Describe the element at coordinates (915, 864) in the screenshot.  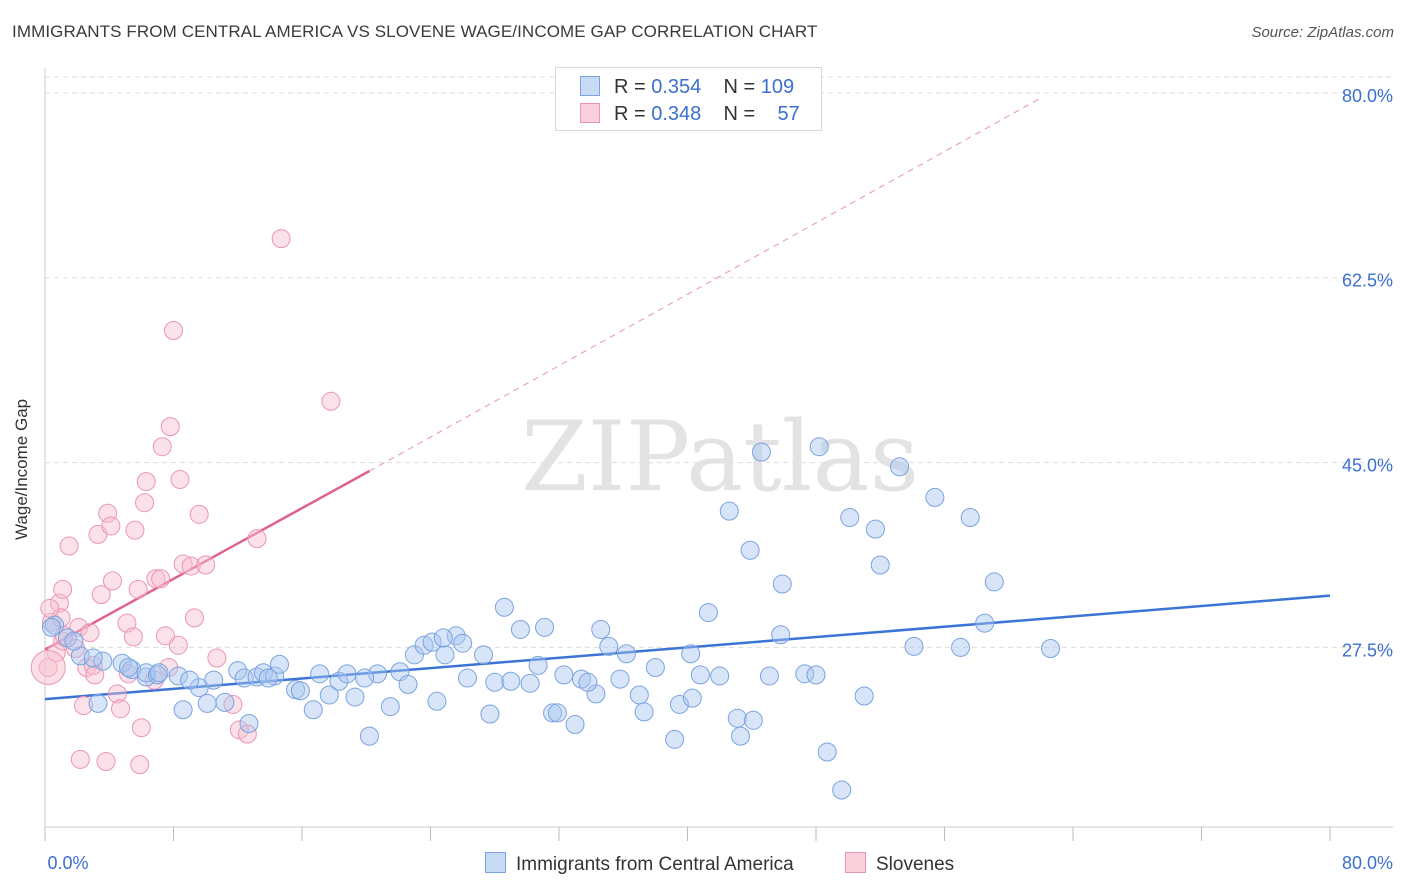
I see `legend-label-slovenes: Slovenes` at that location.